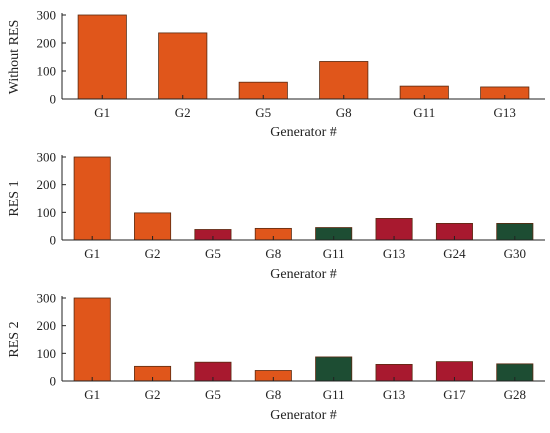 The image size is (550, 433). What do you see at coordinates (14, 198) in the screenshot?
I see `y-axis-title: RES 1` at bounding box center [14, 198].